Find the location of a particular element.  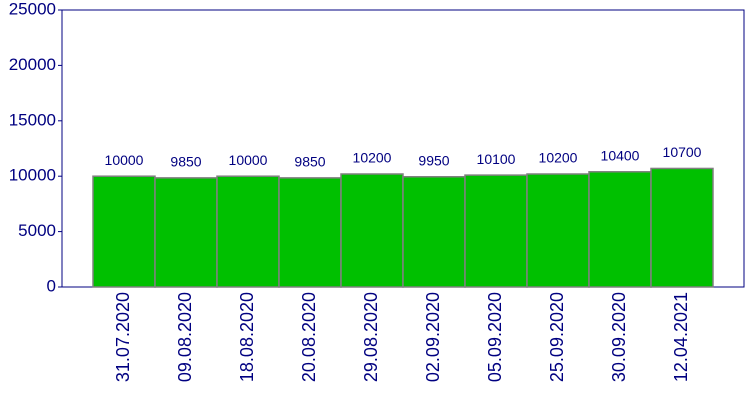

x-tick-label: 09.08.2020 is located at coordinates (185, 337).